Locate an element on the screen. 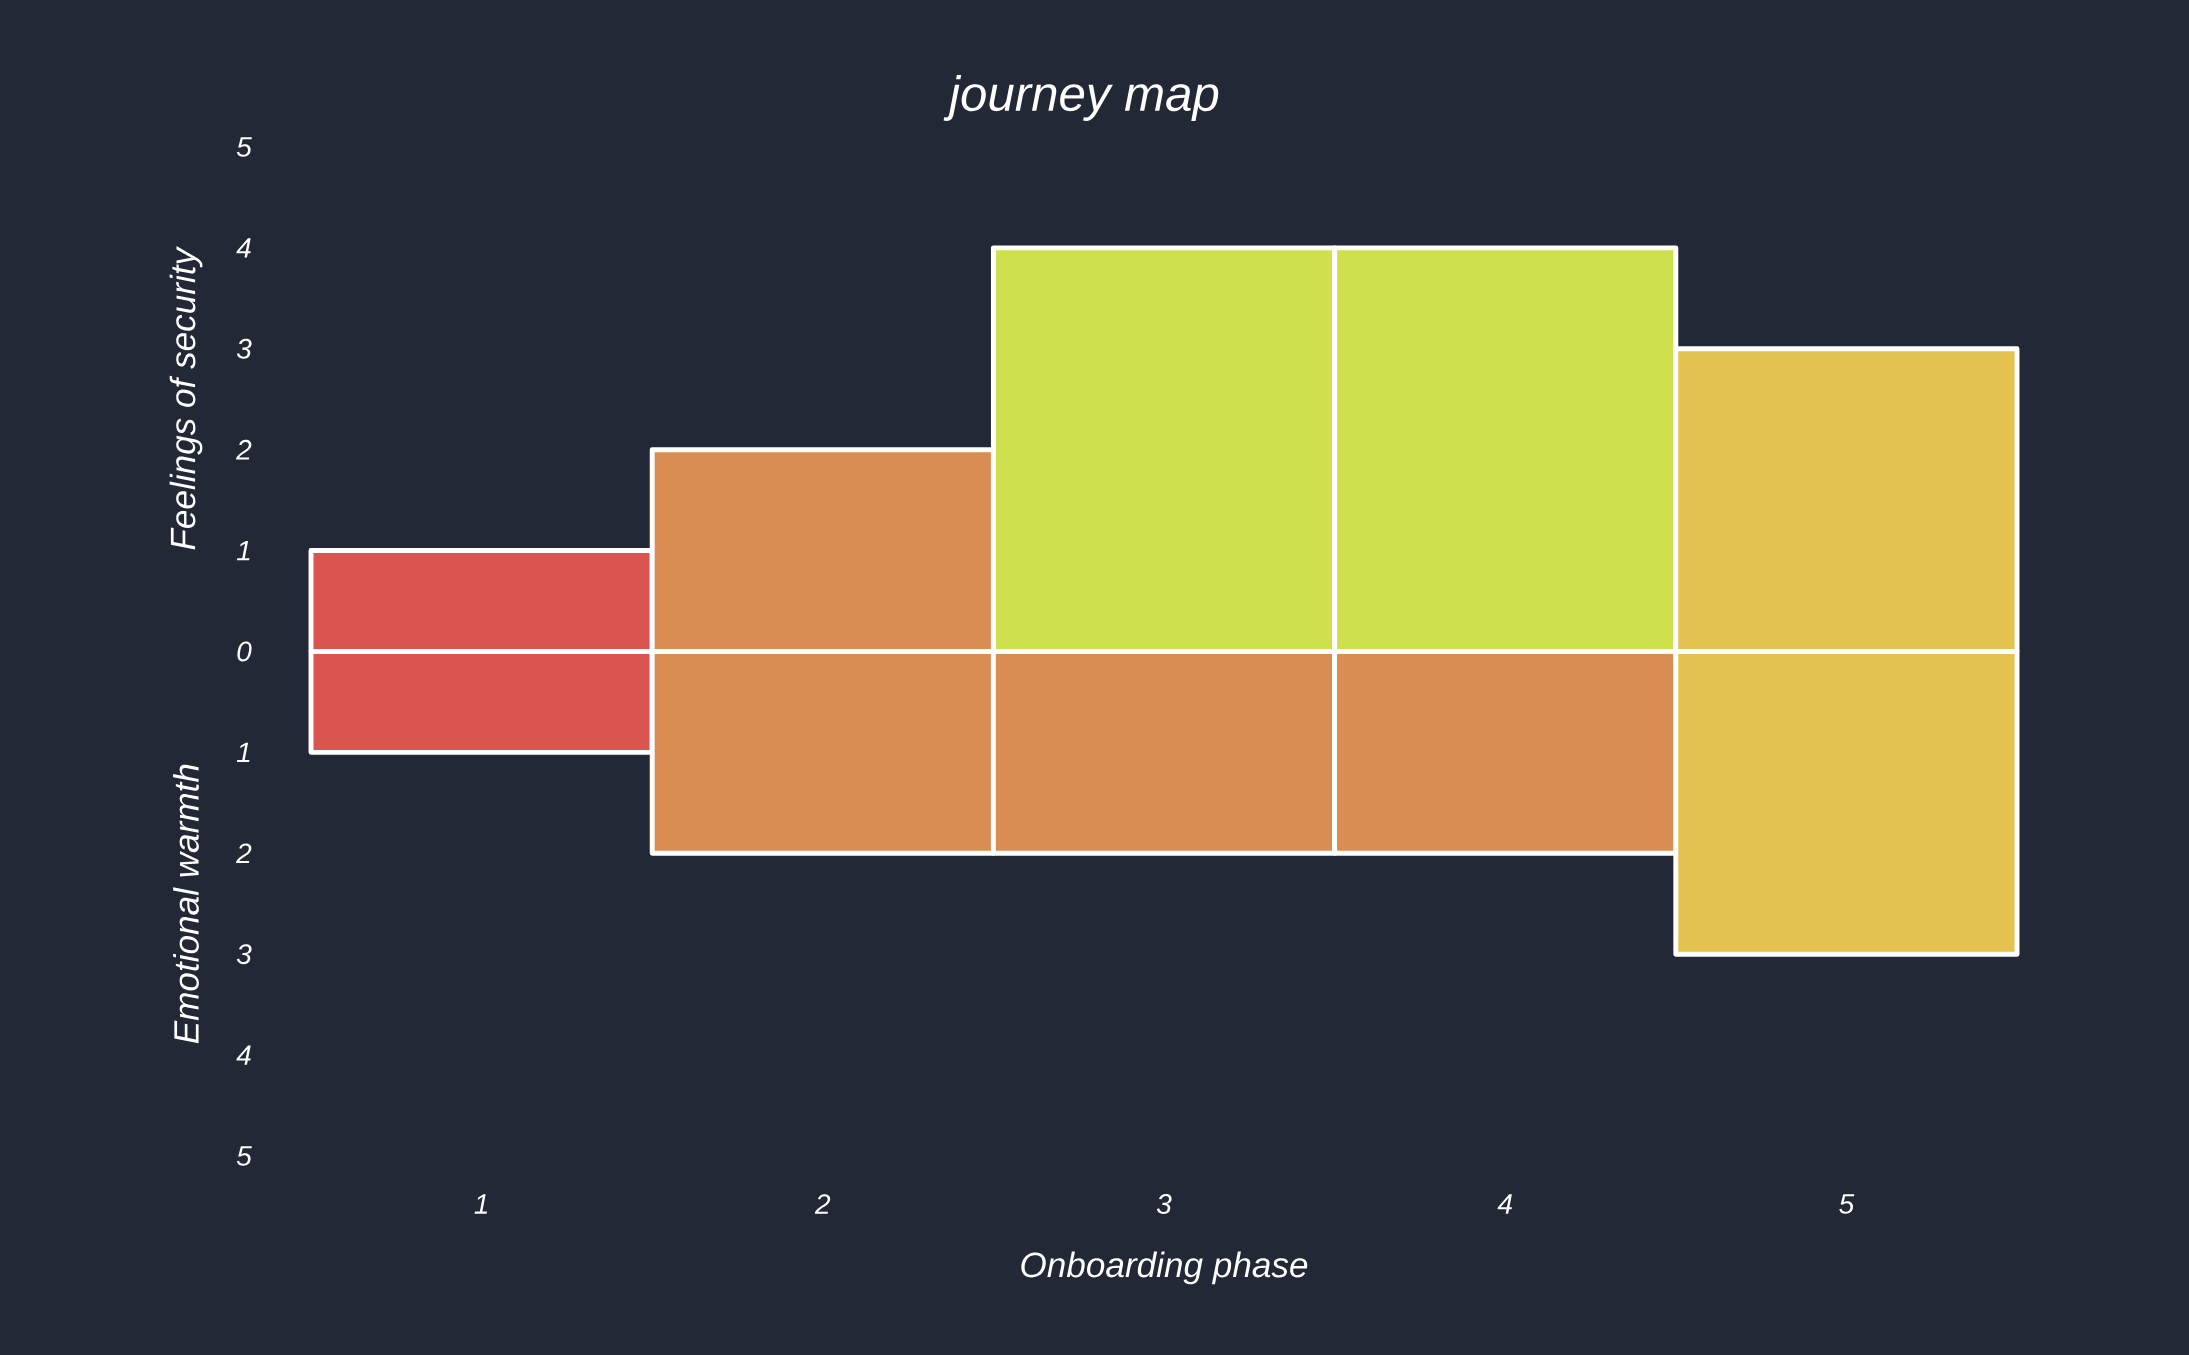 Image resolution: width=2189 pixels, height=1355 pixels. x-tick-label: 3 is located at coordinates (1164, 1204).